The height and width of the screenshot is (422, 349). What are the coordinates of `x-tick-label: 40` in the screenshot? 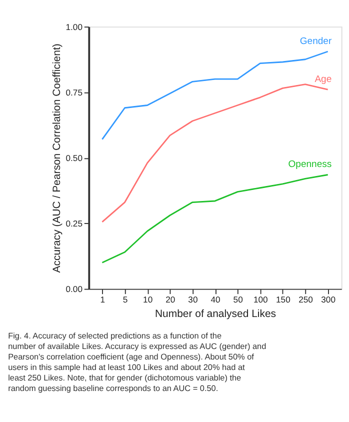 It's located at (215, 299).